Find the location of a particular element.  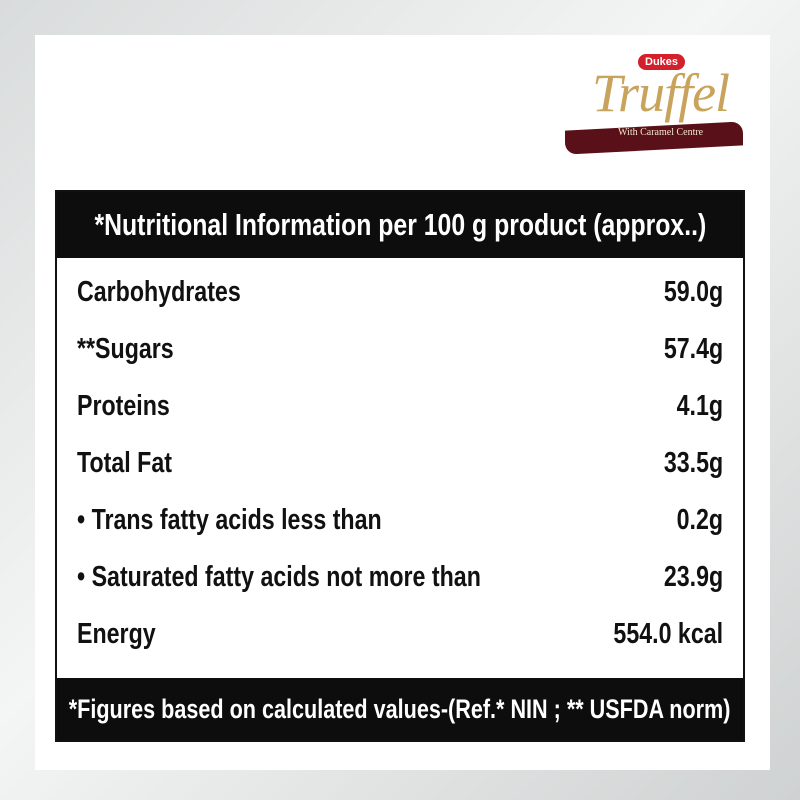

brand-maker: Dukes is located at coordinates (662, 62).